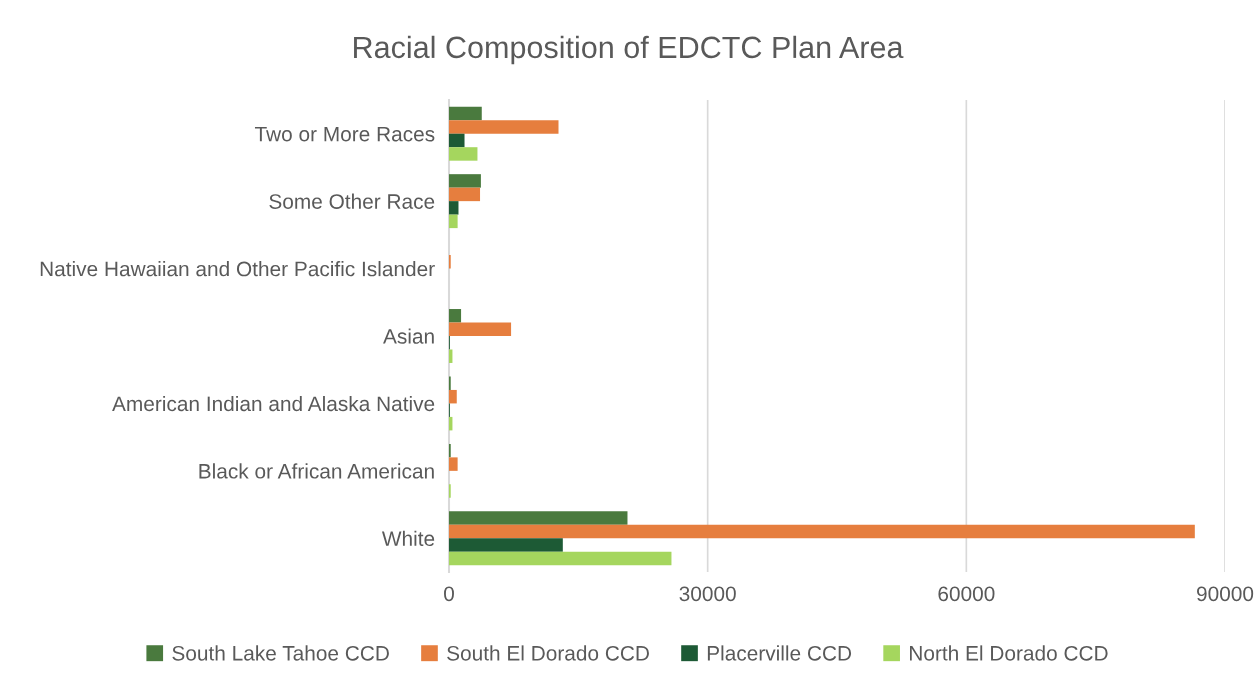  I want to click on y-tick-label: American Indian and Alaska Native, so click(273, 403).